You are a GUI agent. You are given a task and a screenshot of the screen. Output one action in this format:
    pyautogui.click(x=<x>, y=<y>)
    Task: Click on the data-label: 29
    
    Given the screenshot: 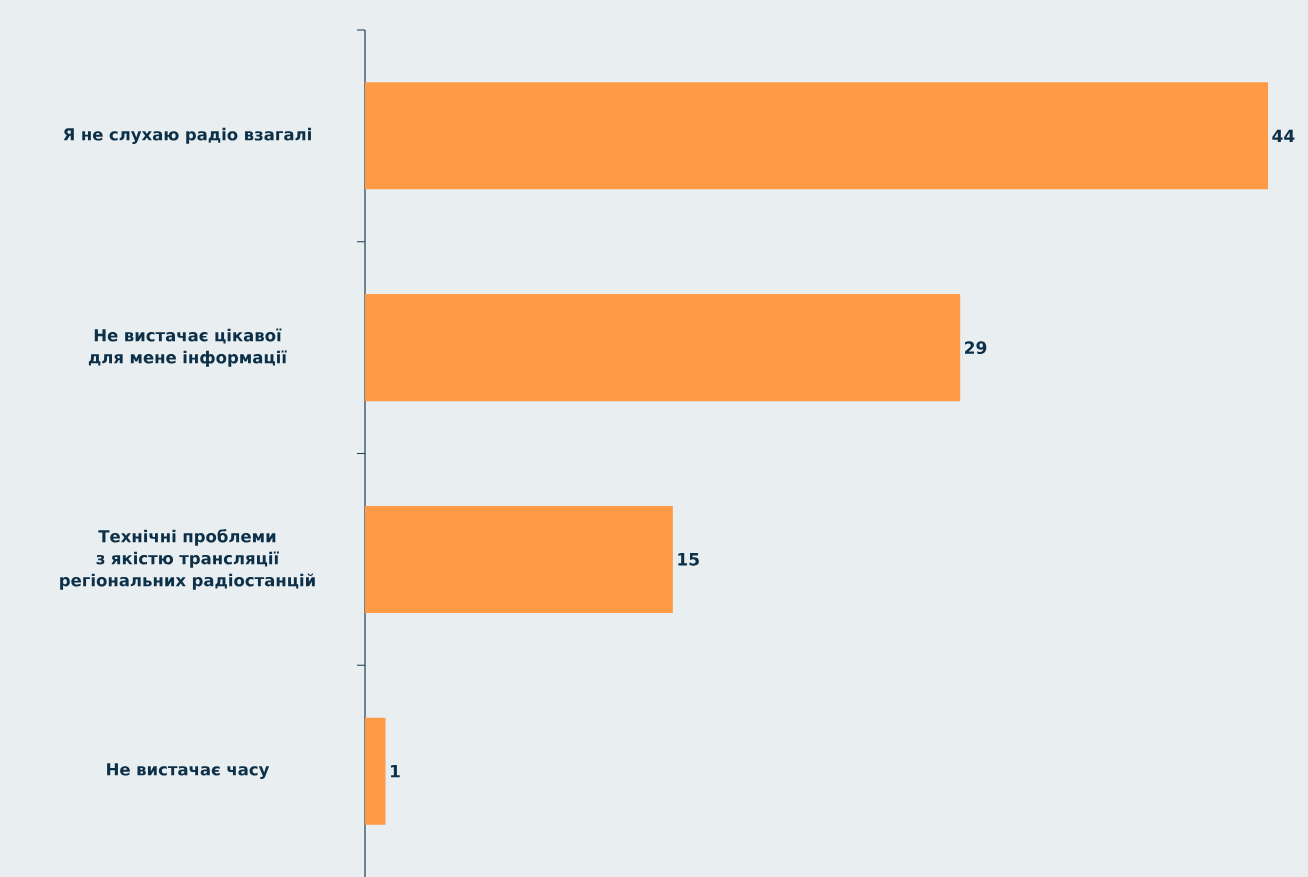 What is the action you would take?
    pyautogui.click(x=976, y=348)
    